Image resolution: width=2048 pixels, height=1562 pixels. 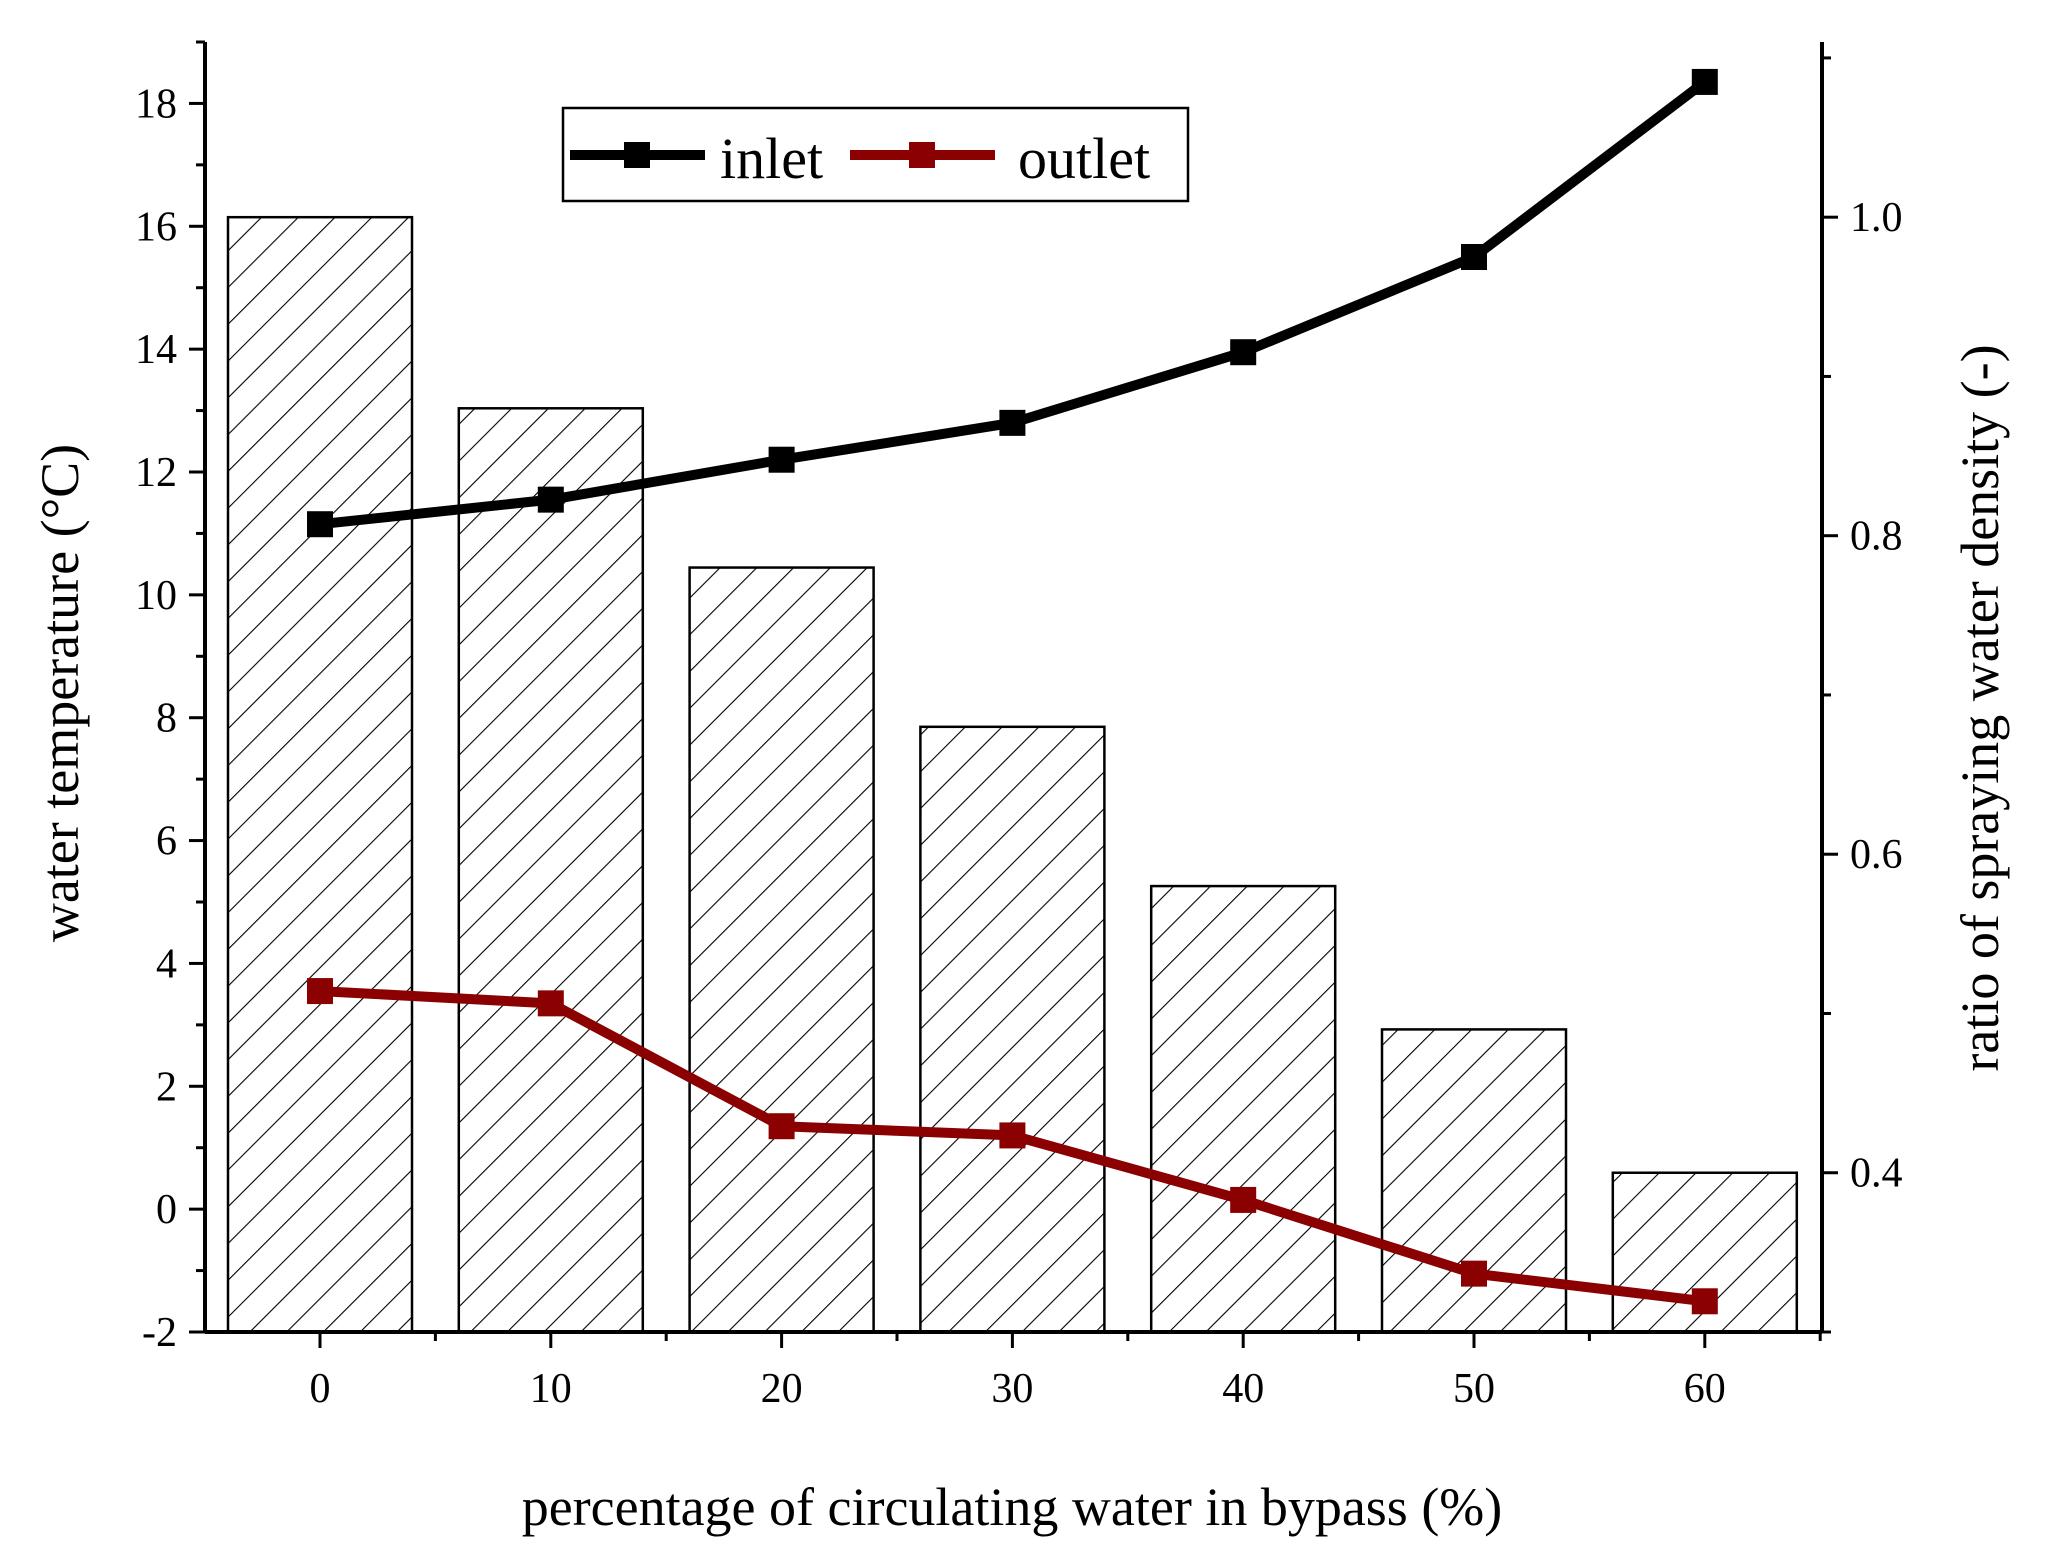 I want to click on y-left-tick-label-16: 16, so click(x=156, y=227).